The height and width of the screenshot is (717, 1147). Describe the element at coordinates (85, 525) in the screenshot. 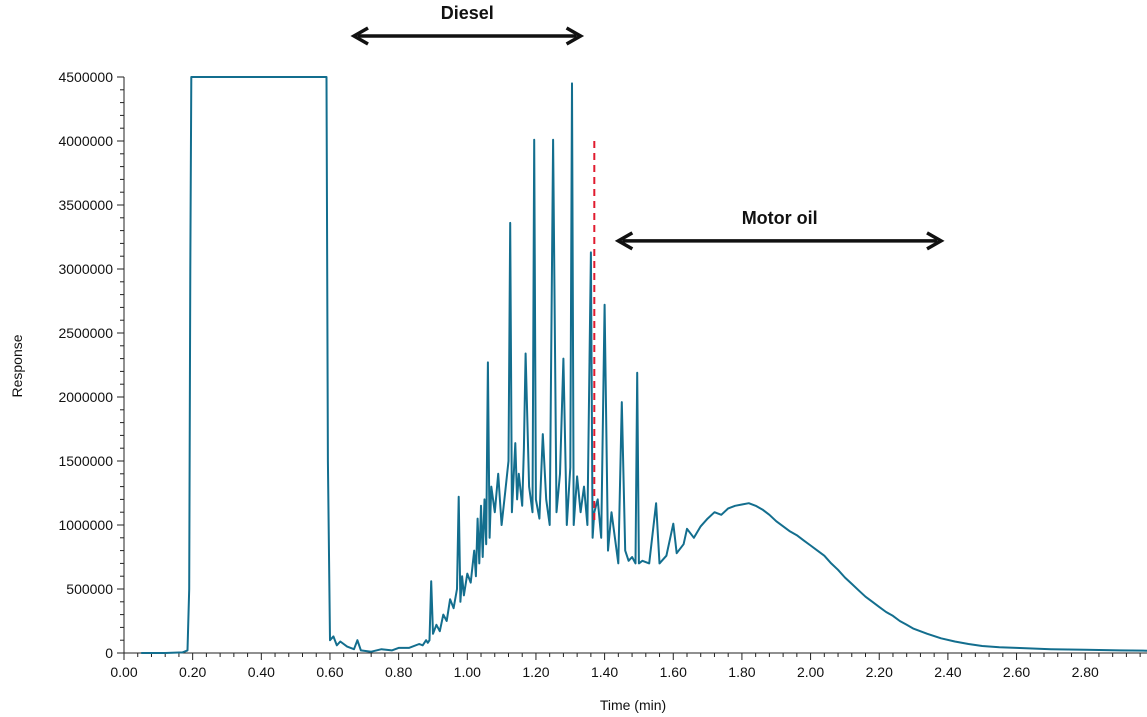

I see `y-tick-label: 1000000` at that location.